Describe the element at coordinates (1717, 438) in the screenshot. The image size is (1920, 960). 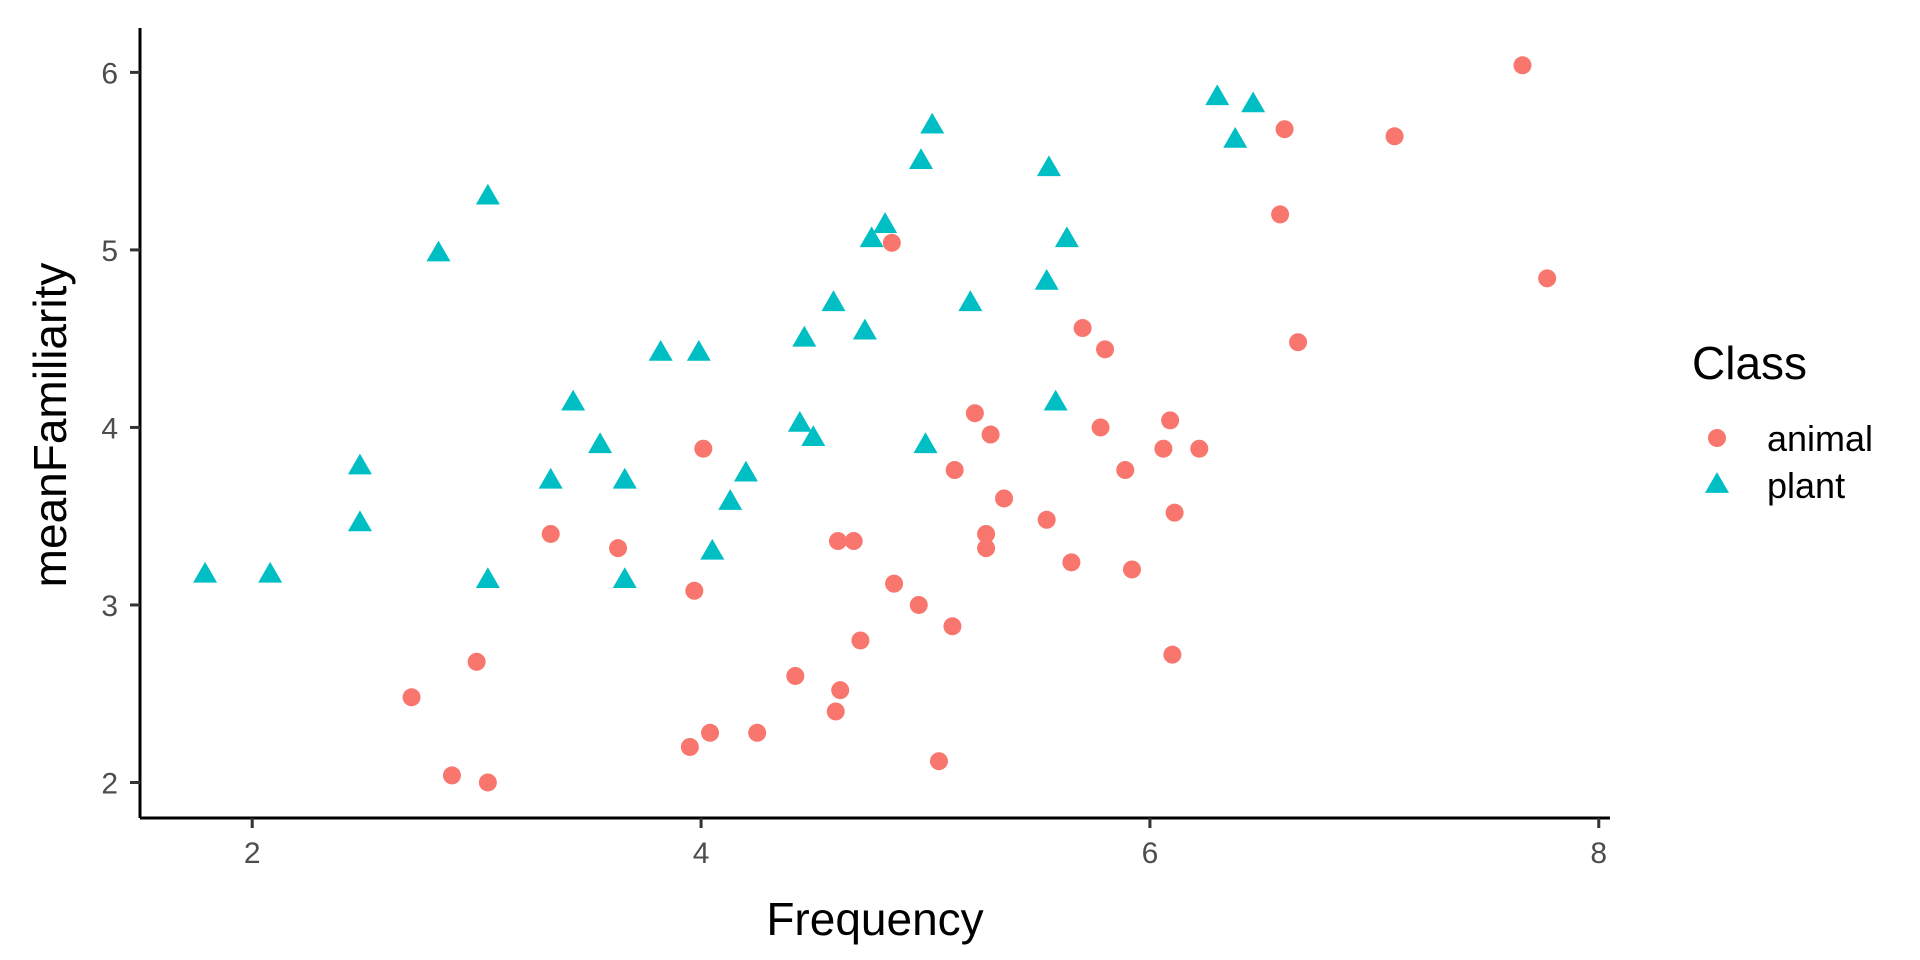
I see `legend-key-animal` at that location.